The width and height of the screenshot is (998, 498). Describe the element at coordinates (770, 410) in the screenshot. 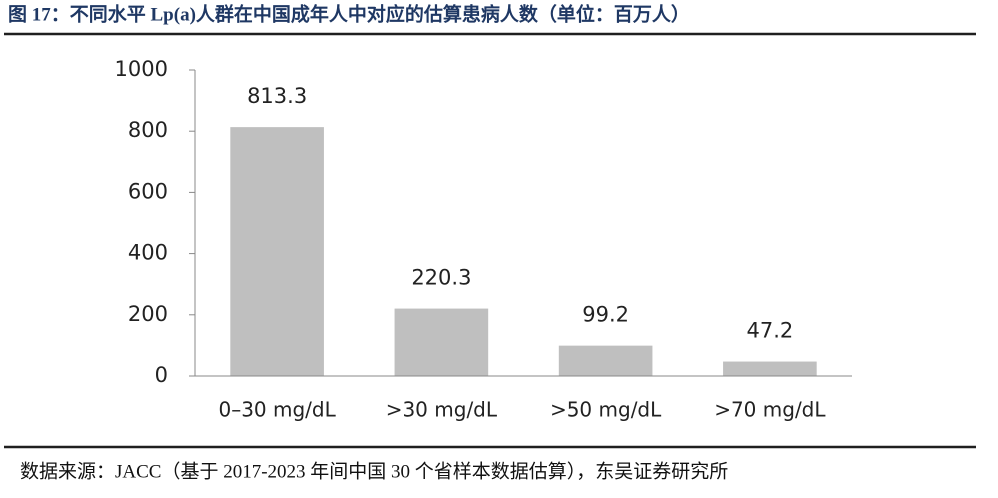

I see `x-tick-label: >70 mg/dL` at that location.